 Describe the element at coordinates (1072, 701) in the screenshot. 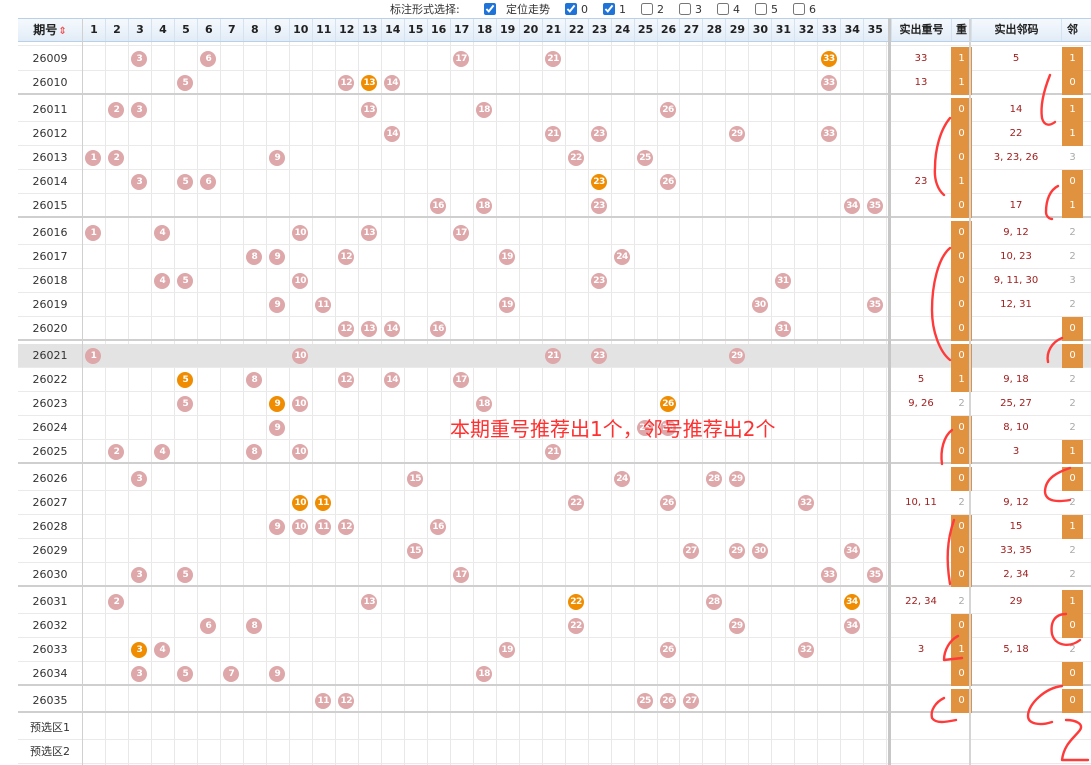

I see `neighbor-count: 0` at that location.